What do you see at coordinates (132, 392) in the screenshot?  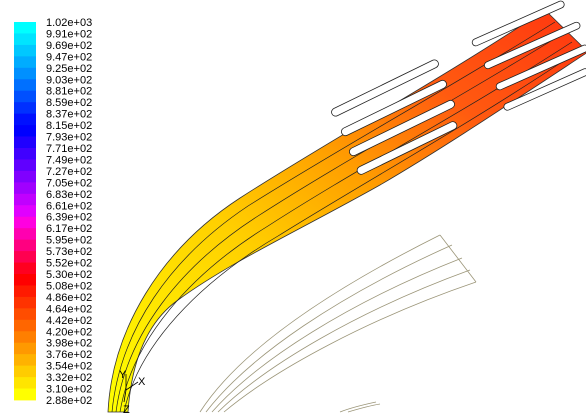 I see `axis-triad: Y X Z` at bounding box center [132, 392].